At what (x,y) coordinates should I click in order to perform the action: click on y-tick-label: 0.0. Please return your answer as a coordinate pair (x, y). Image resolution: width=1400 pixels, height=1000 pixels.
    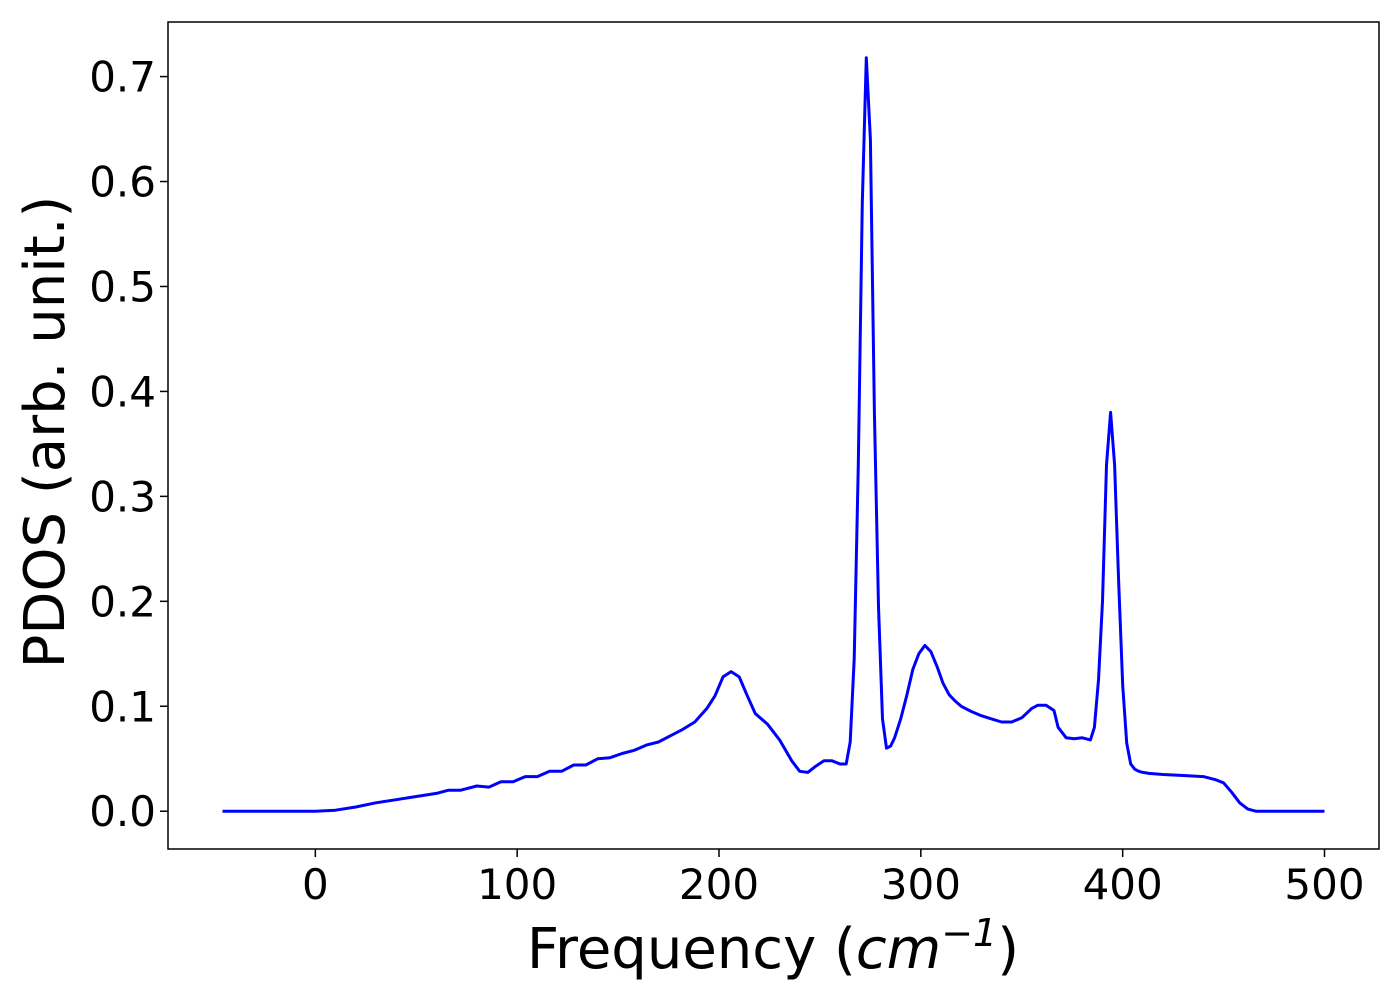
    Looking at the image, I should click on (122, 811).